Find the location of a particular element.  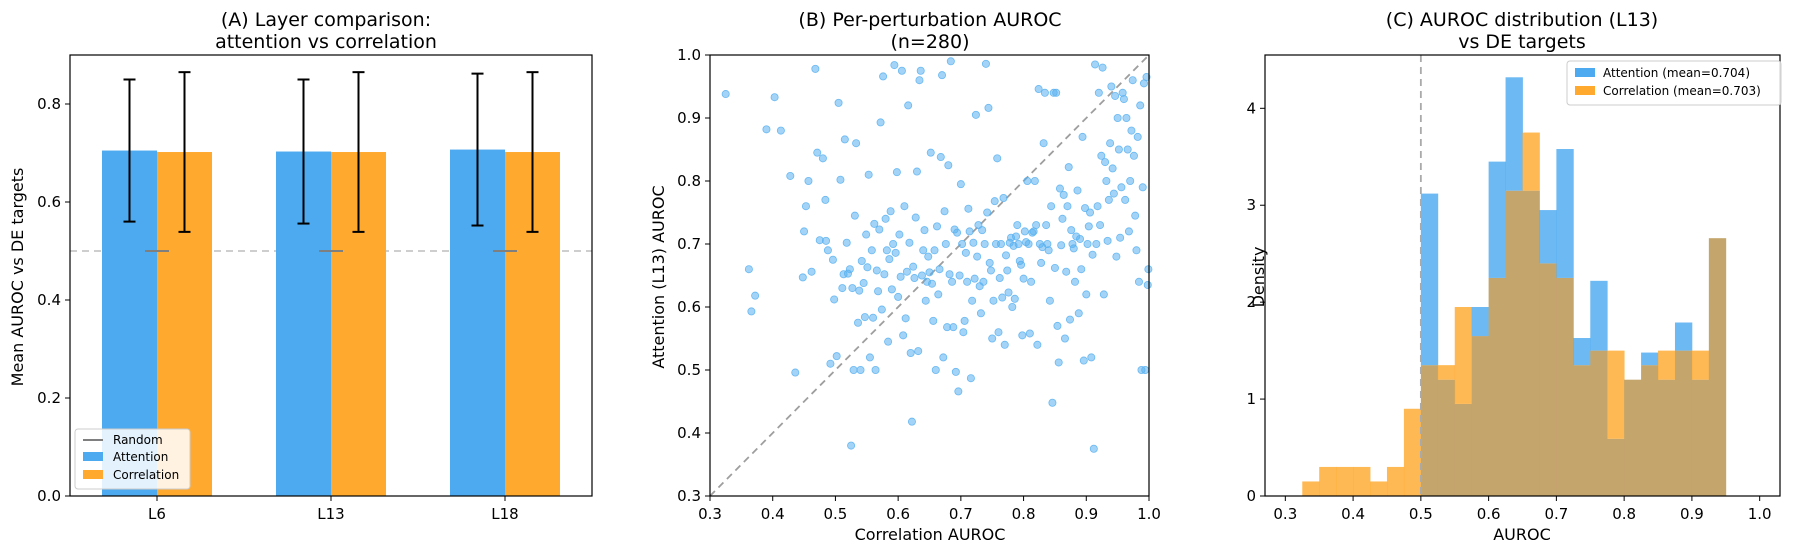

panel-a-legend-box is located at coordinates (132, 459).